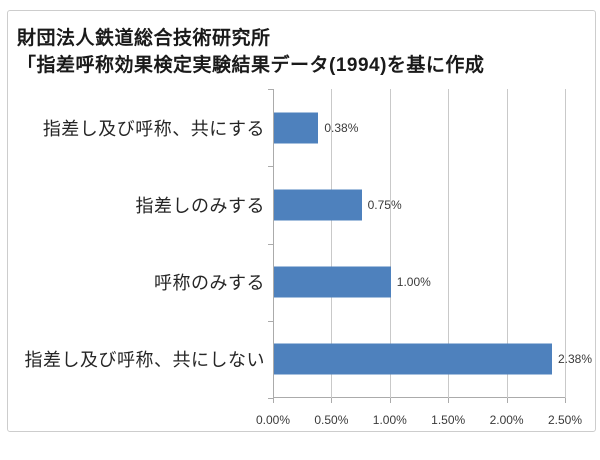 This screenshot has height=460, width=600. What do you see at coordinates (574, 359) in the screenshot?
I see `bar-value-label: 2.38%` at bounding box center [574, 359].